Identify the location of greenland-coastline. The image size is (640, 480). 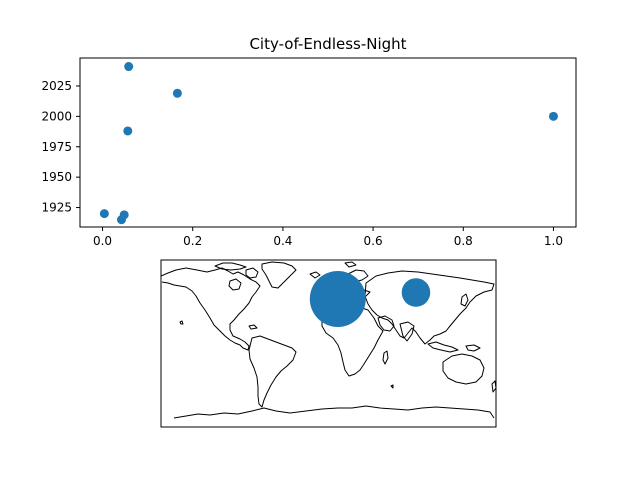
(279, 275).